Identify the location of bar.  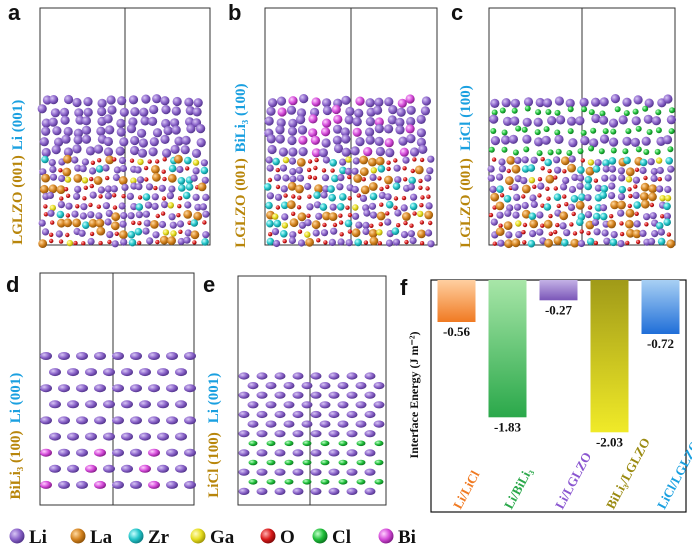
(660, 307).